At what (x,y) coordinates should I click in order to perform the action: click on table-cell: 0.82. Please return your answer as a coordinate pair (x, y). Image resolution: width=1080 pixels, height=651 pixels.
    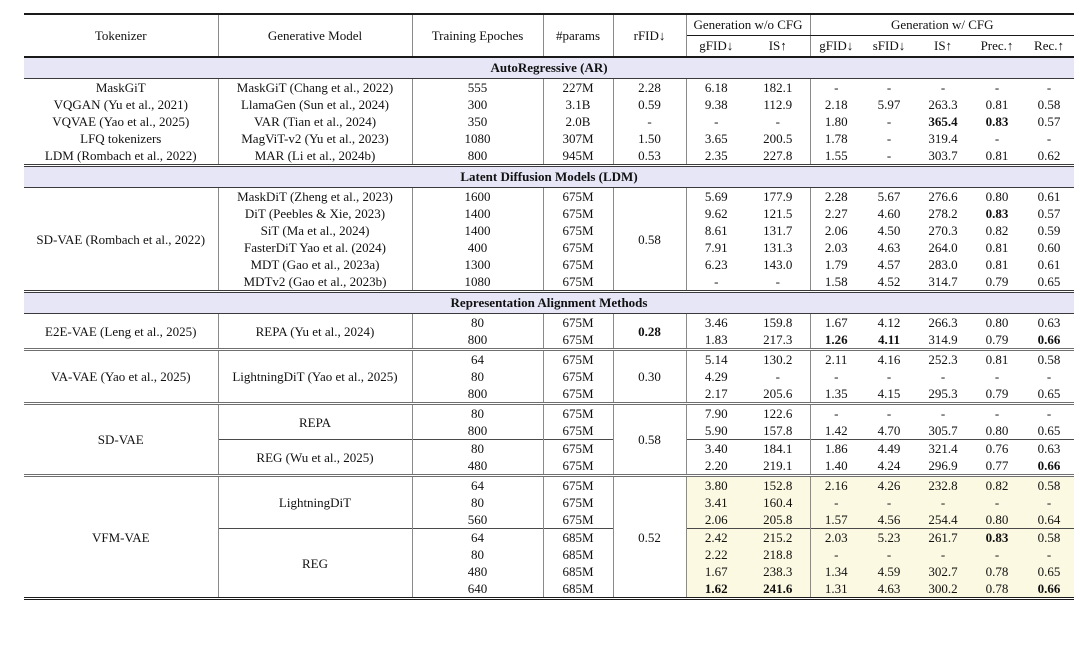
    Looking at the image, I should click on (997, 230).